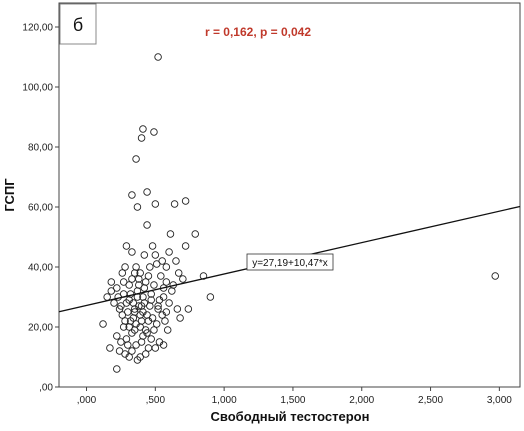 The height and width of the screenshot is (431, 524). What do you see at coordinates (292, 400) in the screenshot?
I see `x-tick-label: 1,500` at bounding box center [292, 400].